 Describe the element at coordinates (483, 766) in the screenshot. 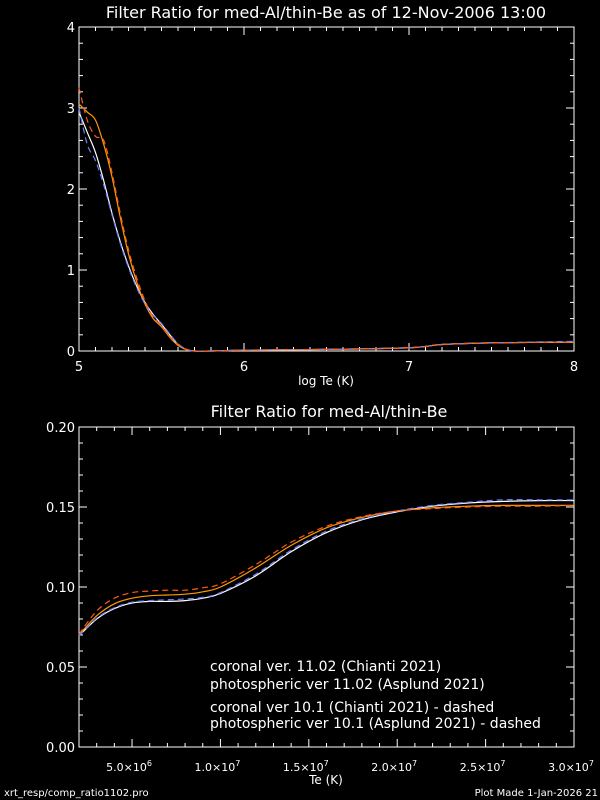

I see `bottom-xtick-label: 2.5×10⁷` at that location.